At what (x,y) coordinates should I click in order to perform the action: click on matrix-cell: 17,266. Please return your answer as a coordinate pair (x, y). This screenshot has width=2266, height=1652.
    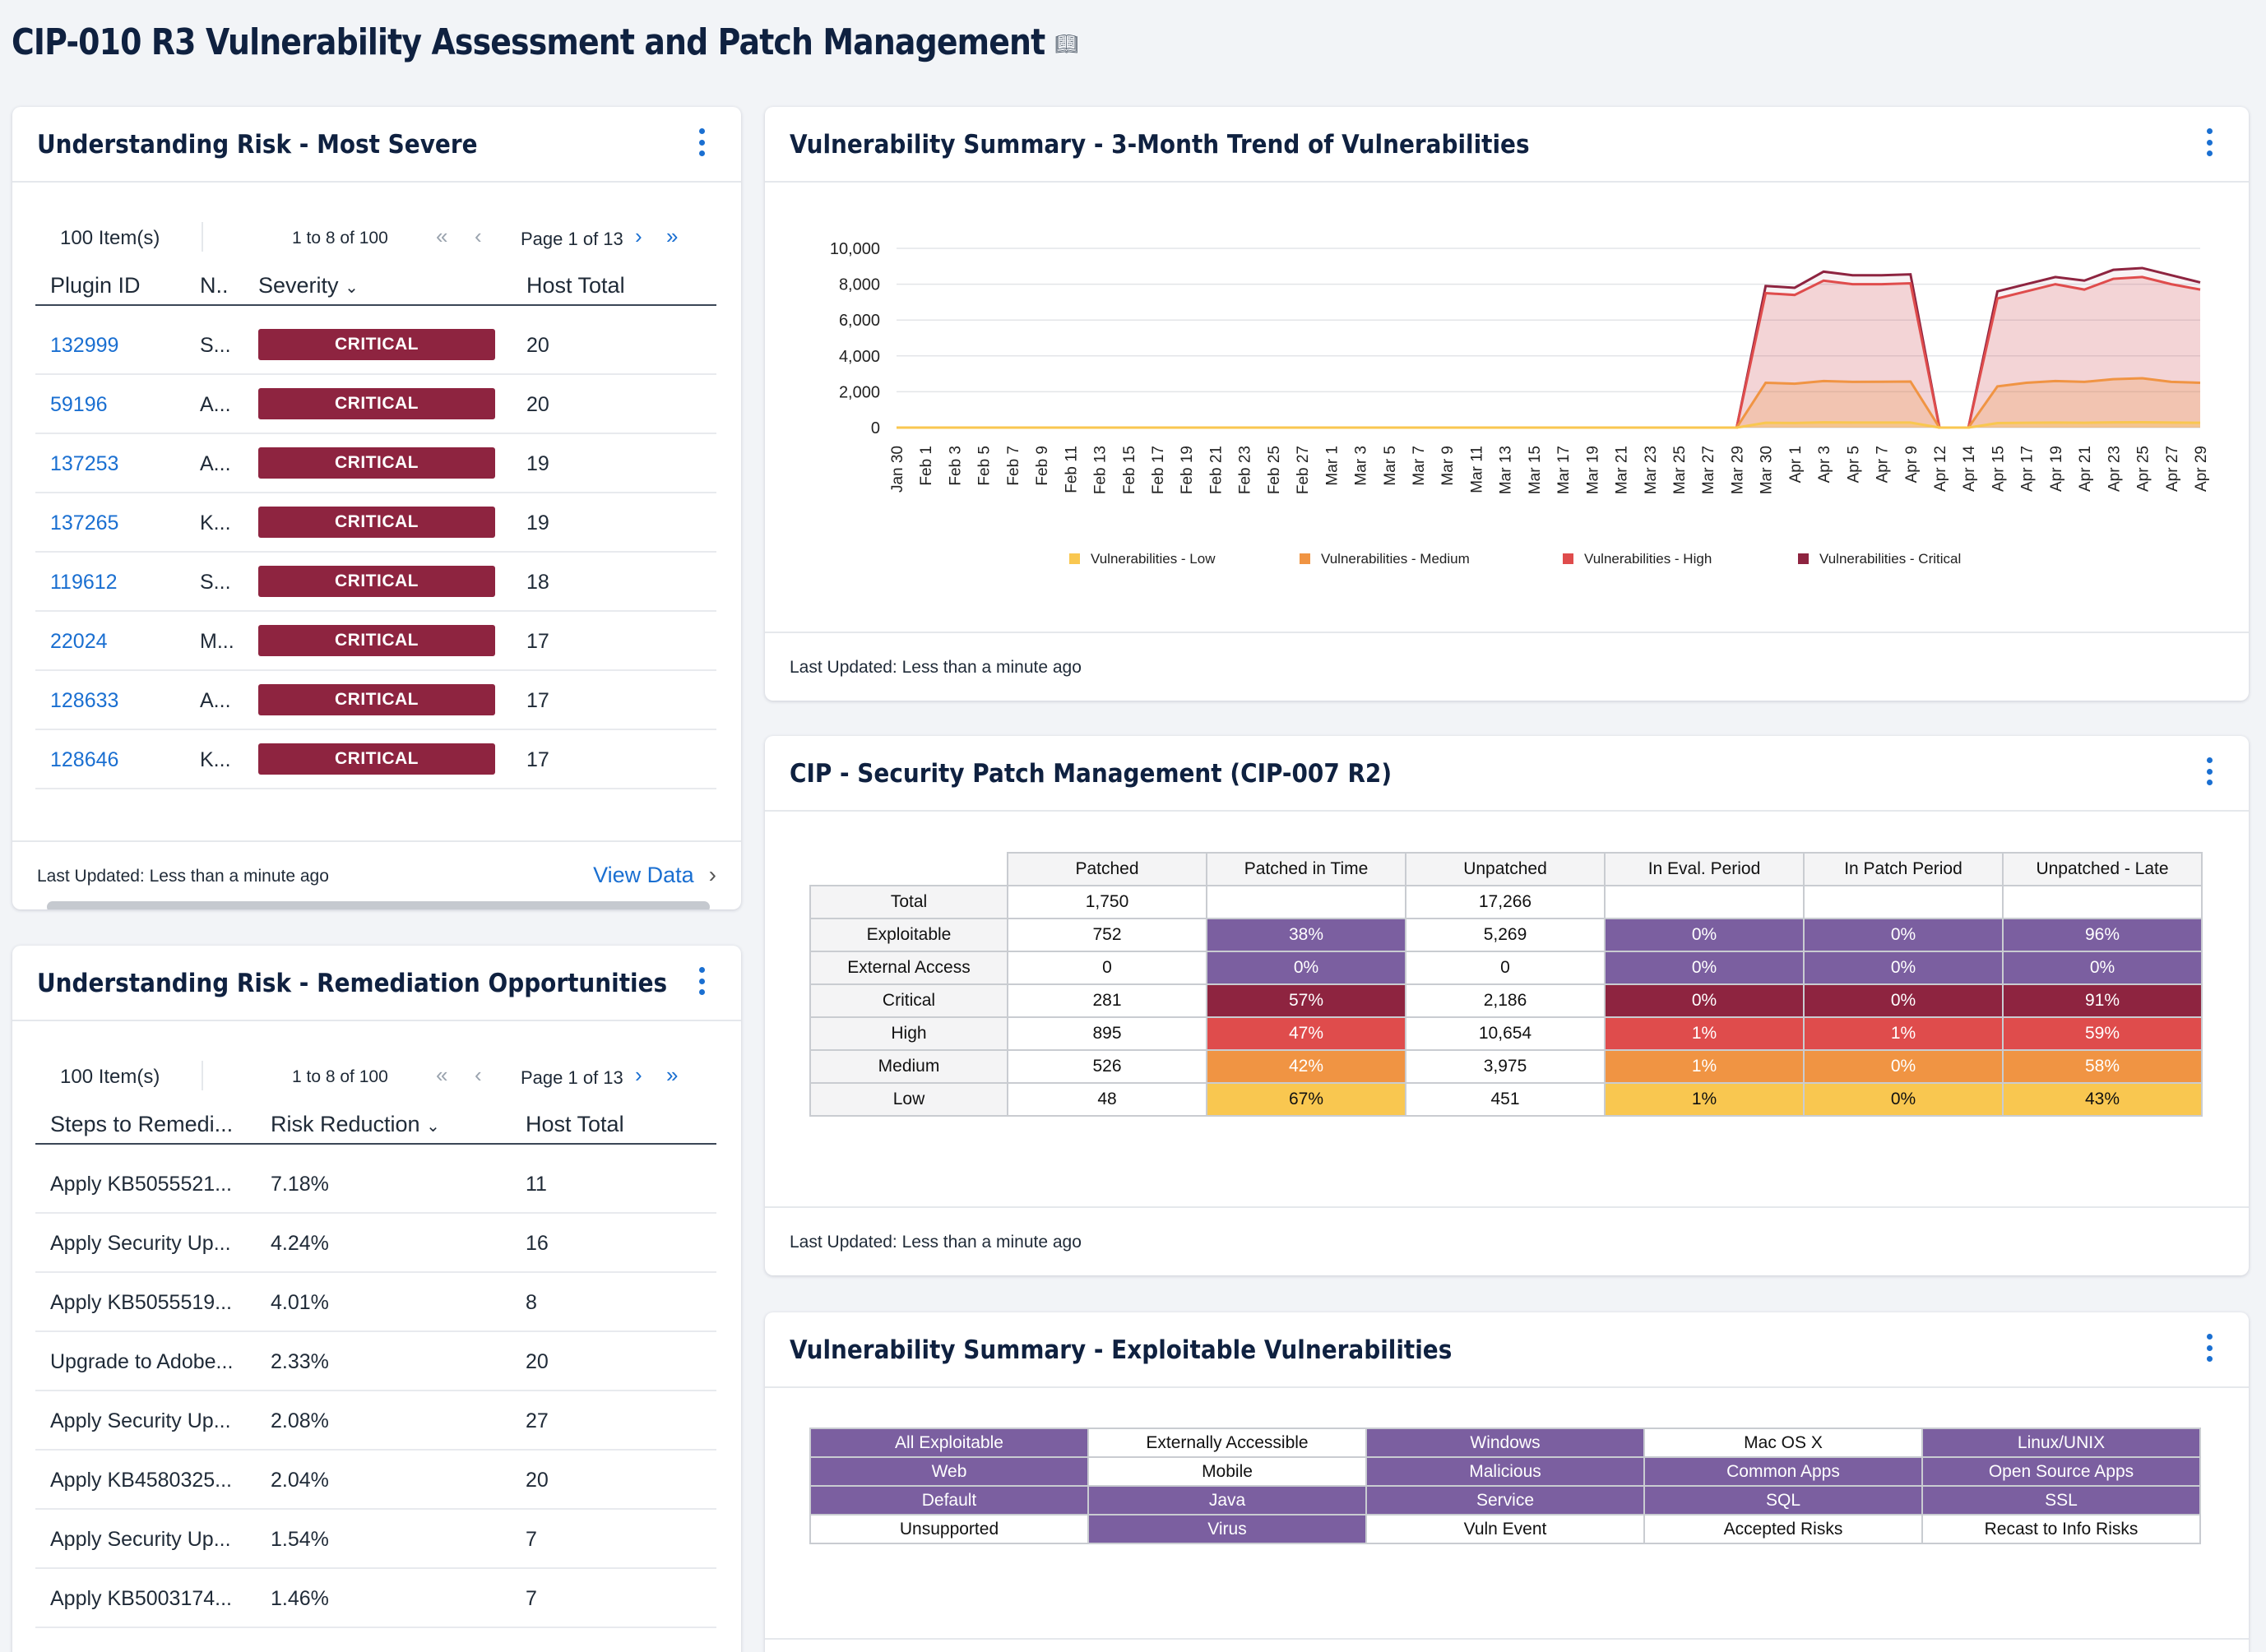
    Looking at the image, I should click on (1505, 902).